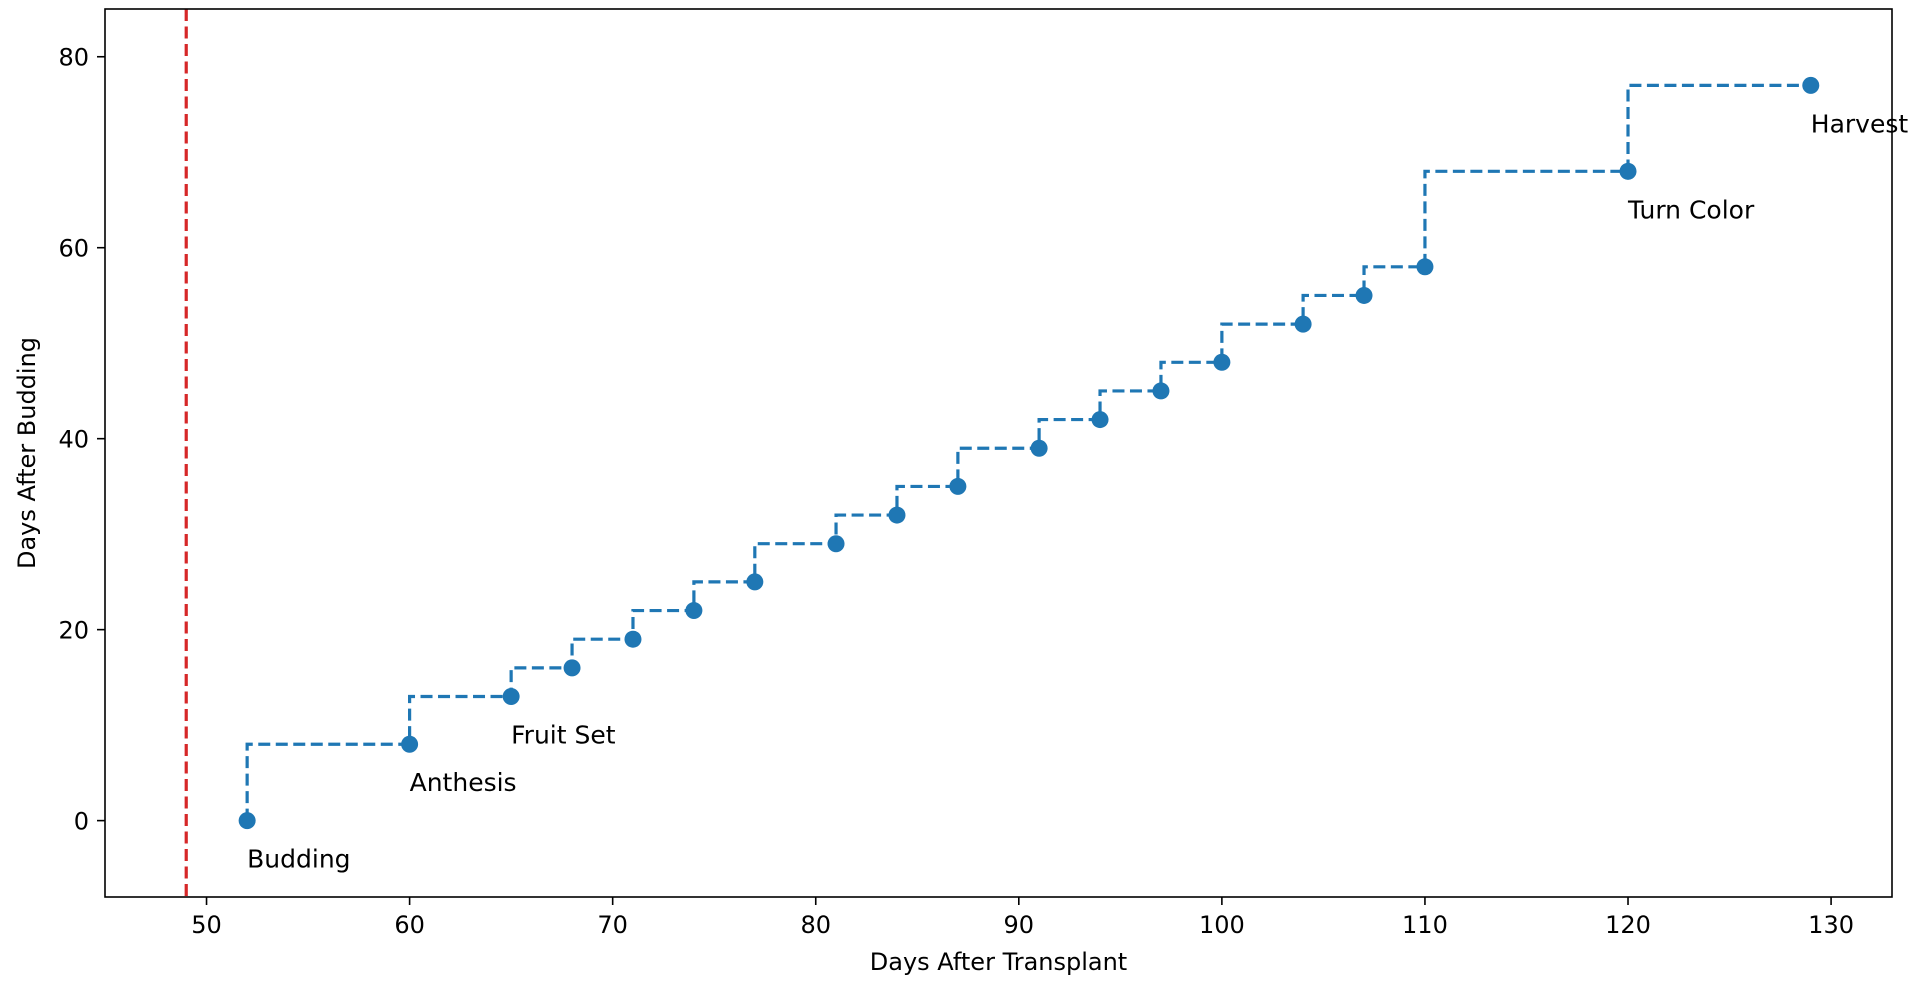  I want to click on x-tick-label: 50, so click(206, 925).